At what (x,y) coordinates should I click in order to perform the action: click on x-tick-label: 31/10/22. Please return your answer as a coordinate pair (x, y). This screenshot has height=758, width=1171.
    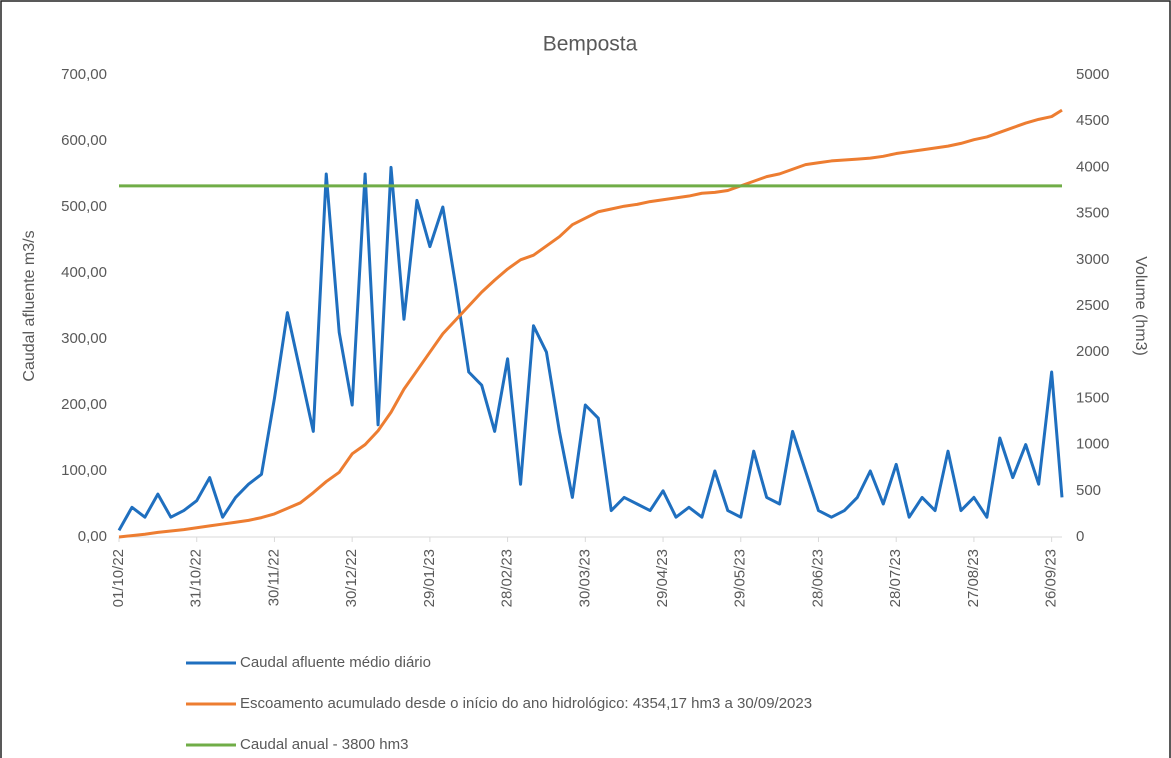
    Looking at the image, I should click on (196, 578).